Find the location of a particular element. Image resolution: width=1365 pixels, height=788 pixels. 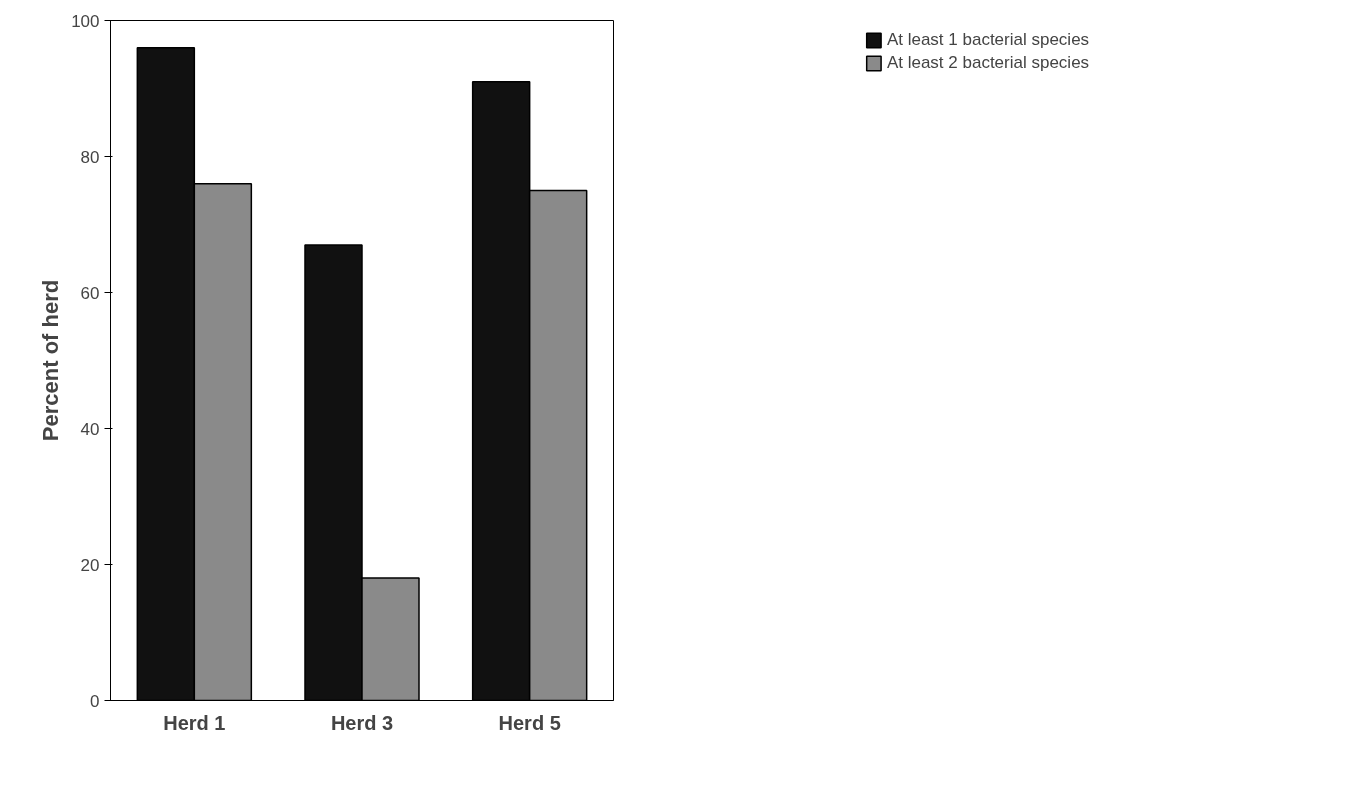

y-tick-label: 20 is located at coordinates (90, 565).